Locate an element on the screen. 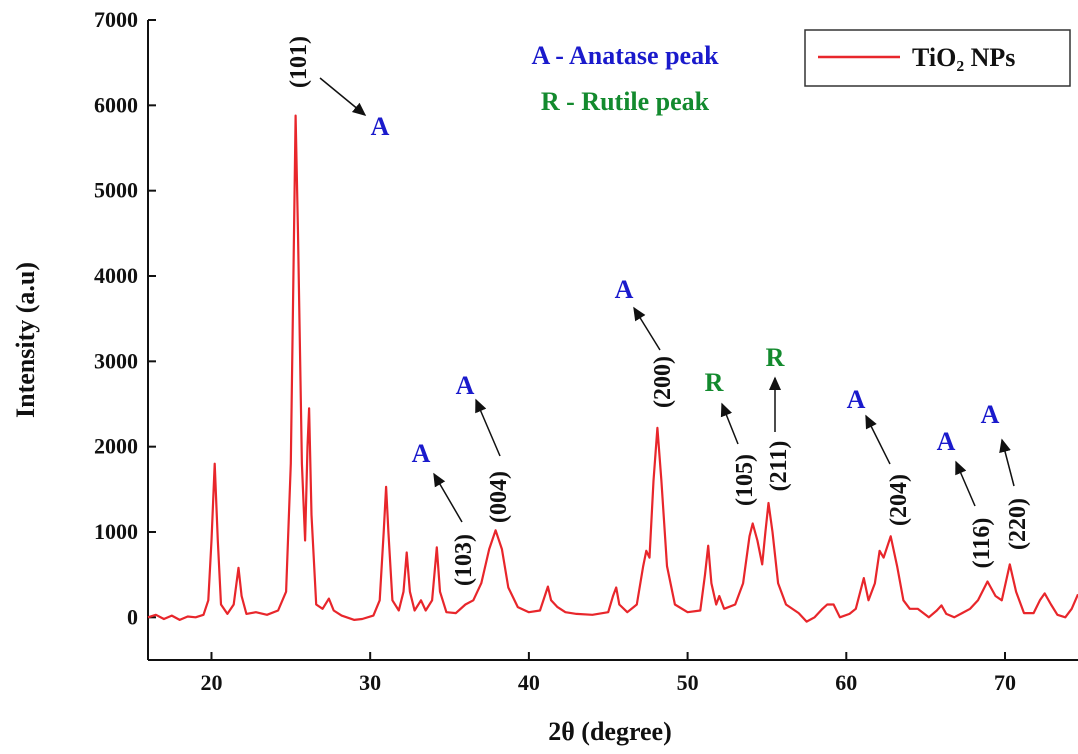 This screenshot has width=1078, height=754. y-tick-label: 6000 is located at coordinates (116, 104).